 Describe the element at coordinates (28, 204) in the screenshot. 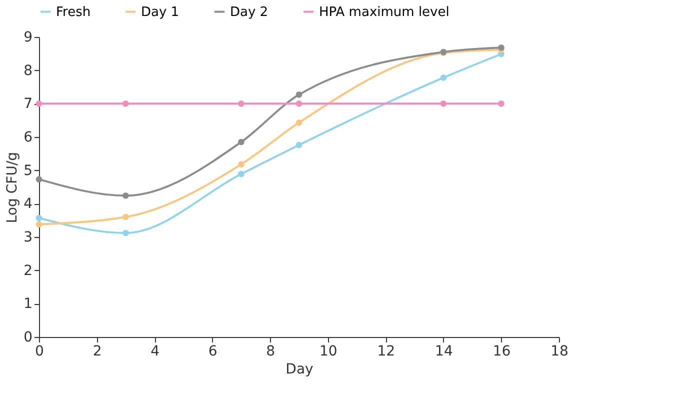

I see `y-tick-label: 4` at that location.